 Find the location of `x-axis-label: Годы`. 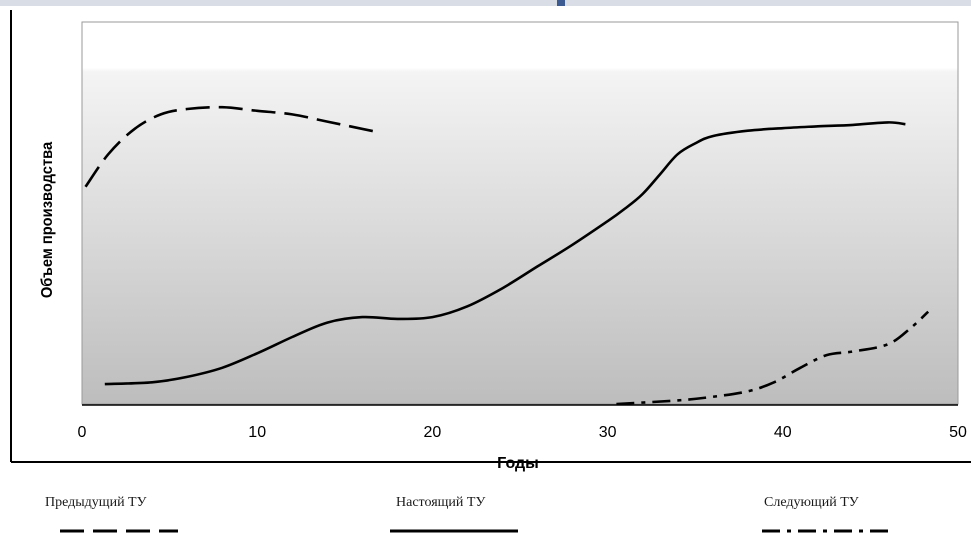

x-axis-label: Годы is located at coordinates (518, 463).